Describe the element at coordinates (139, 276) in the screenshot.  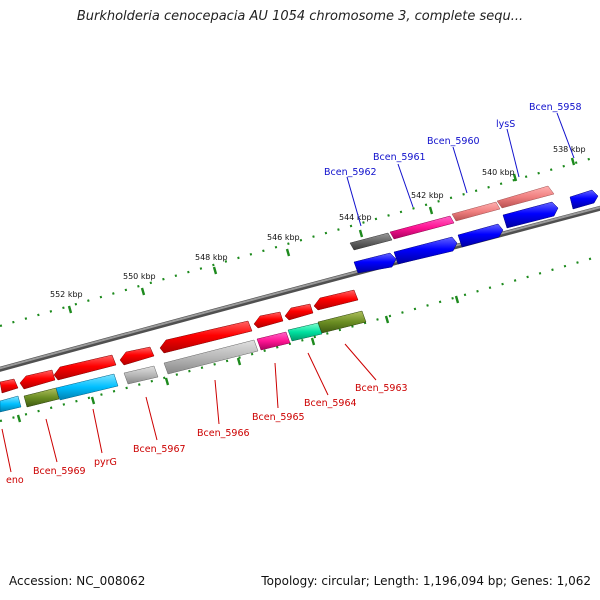
I see `tick-label-550: 550 kbp` at that location.